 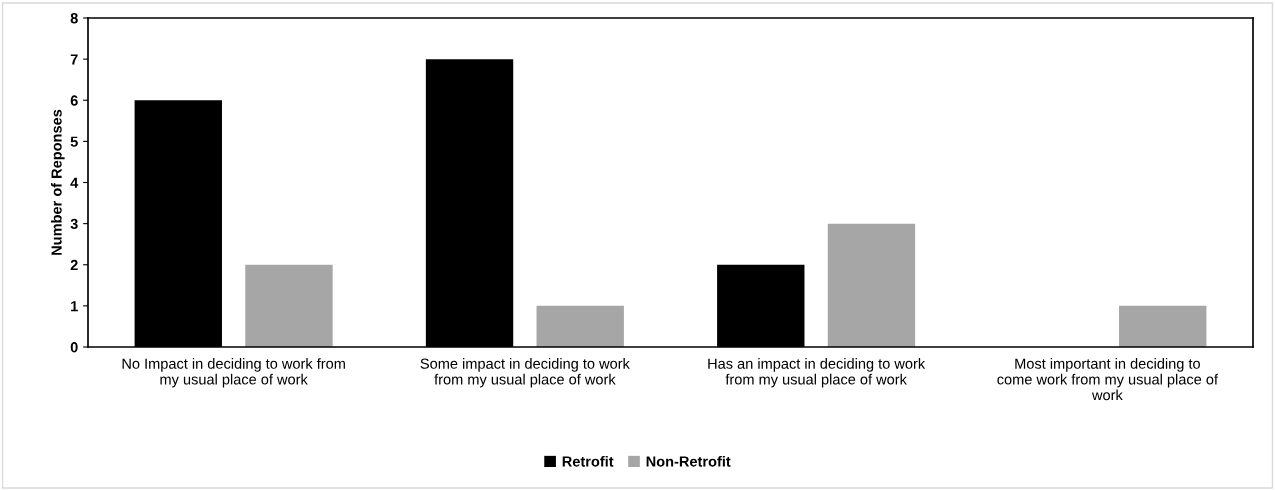 What do you see at coordinates (588, 461) in the screenshot?
I see `legend-label: Retrofit` at bounding box center [588, 461].